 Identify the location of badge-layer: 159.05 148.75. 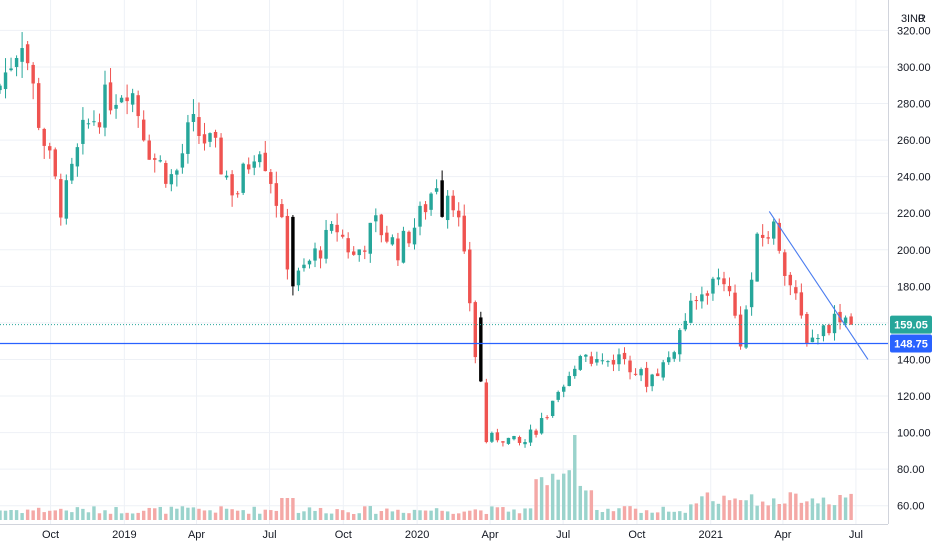
(911, 334).